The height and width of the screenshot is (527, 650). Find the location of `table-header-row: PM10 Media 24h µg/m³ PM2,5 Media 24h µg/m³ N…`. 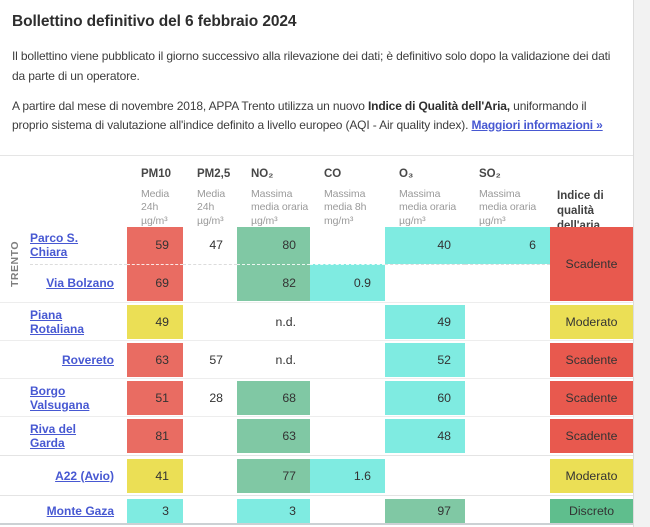

table-header-row: PM10 Media 24h µg/m³ PM2,5 Media 24h µg/m³ N… is located at coordinates (316, 194).